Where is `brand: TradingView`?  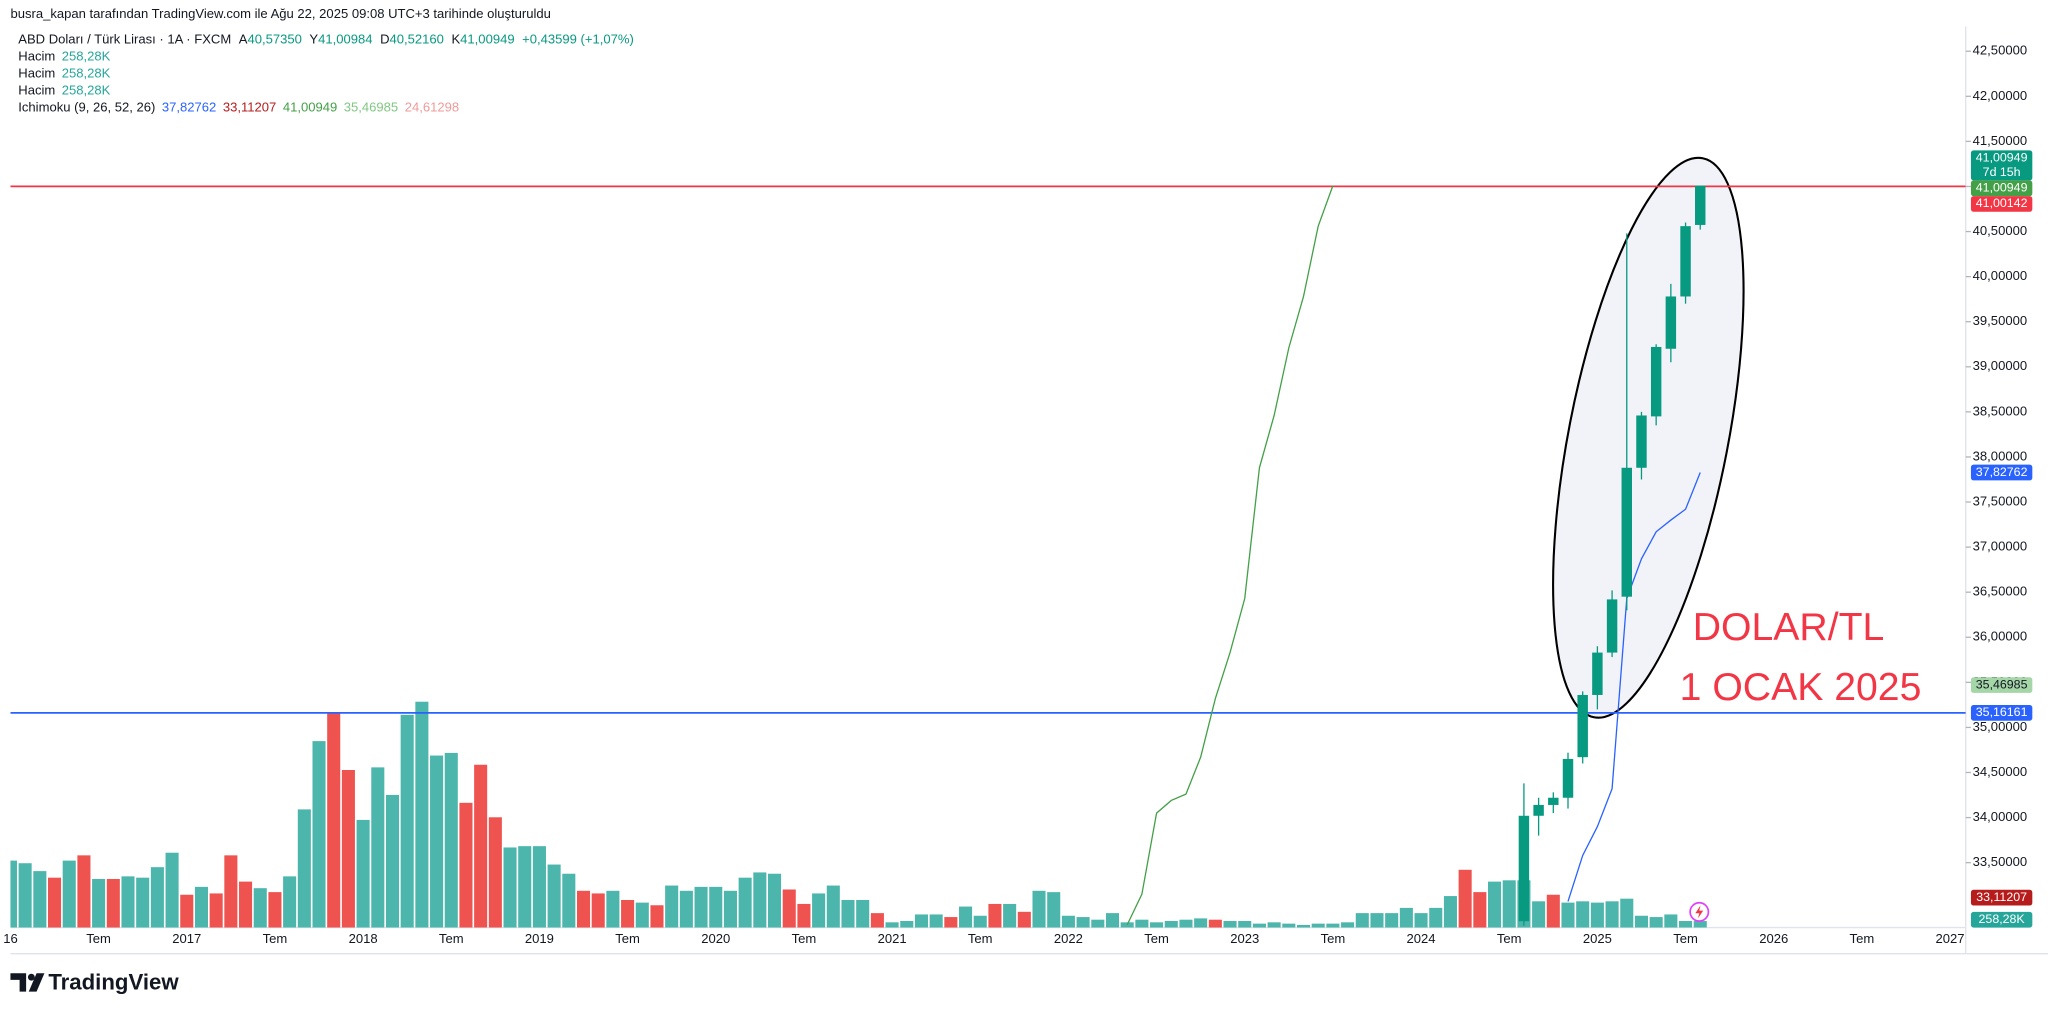
brand: TradingView is located at coordinates (113, 982).